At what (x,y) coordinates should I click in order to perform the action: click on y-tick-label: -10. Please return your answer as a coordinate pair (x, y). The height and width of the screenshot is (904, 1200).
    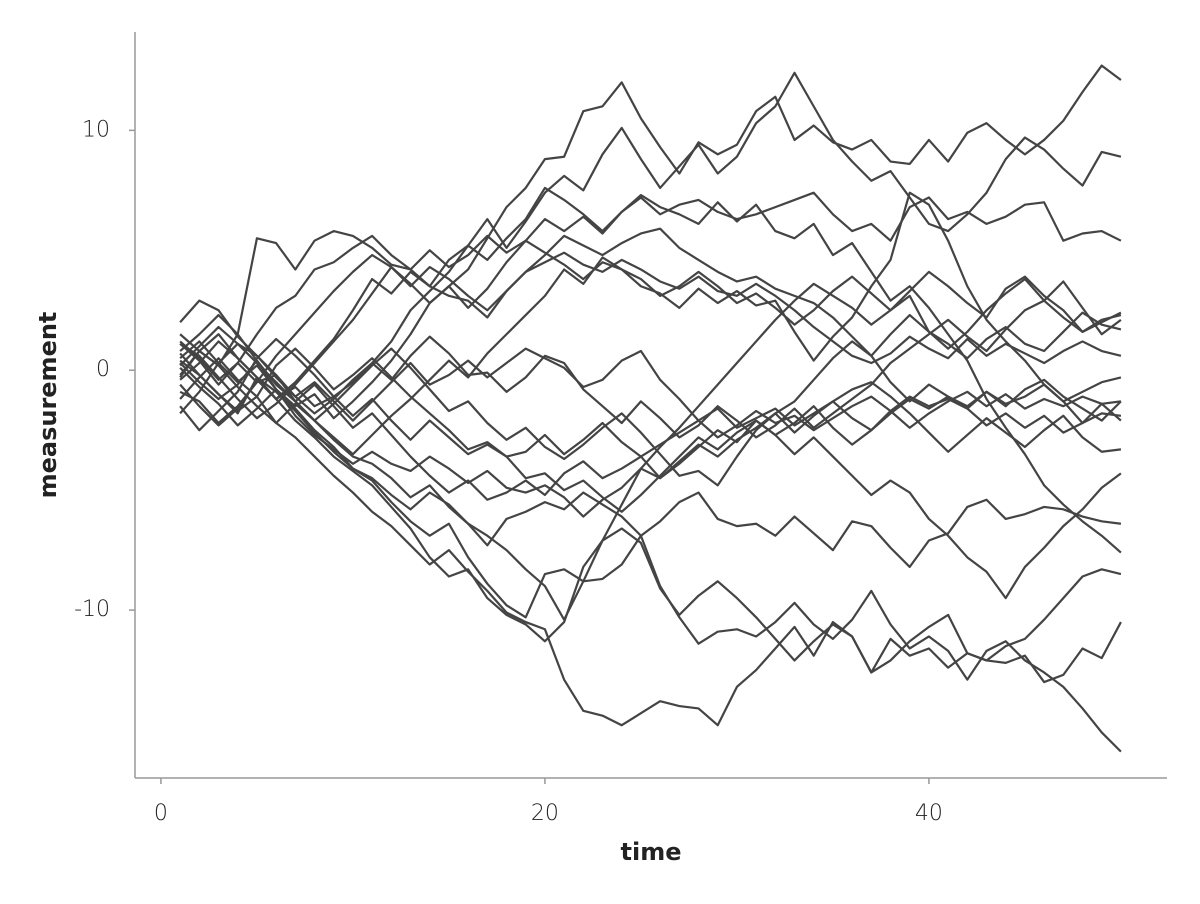
    Looking at the image, I should click on (92, 609).